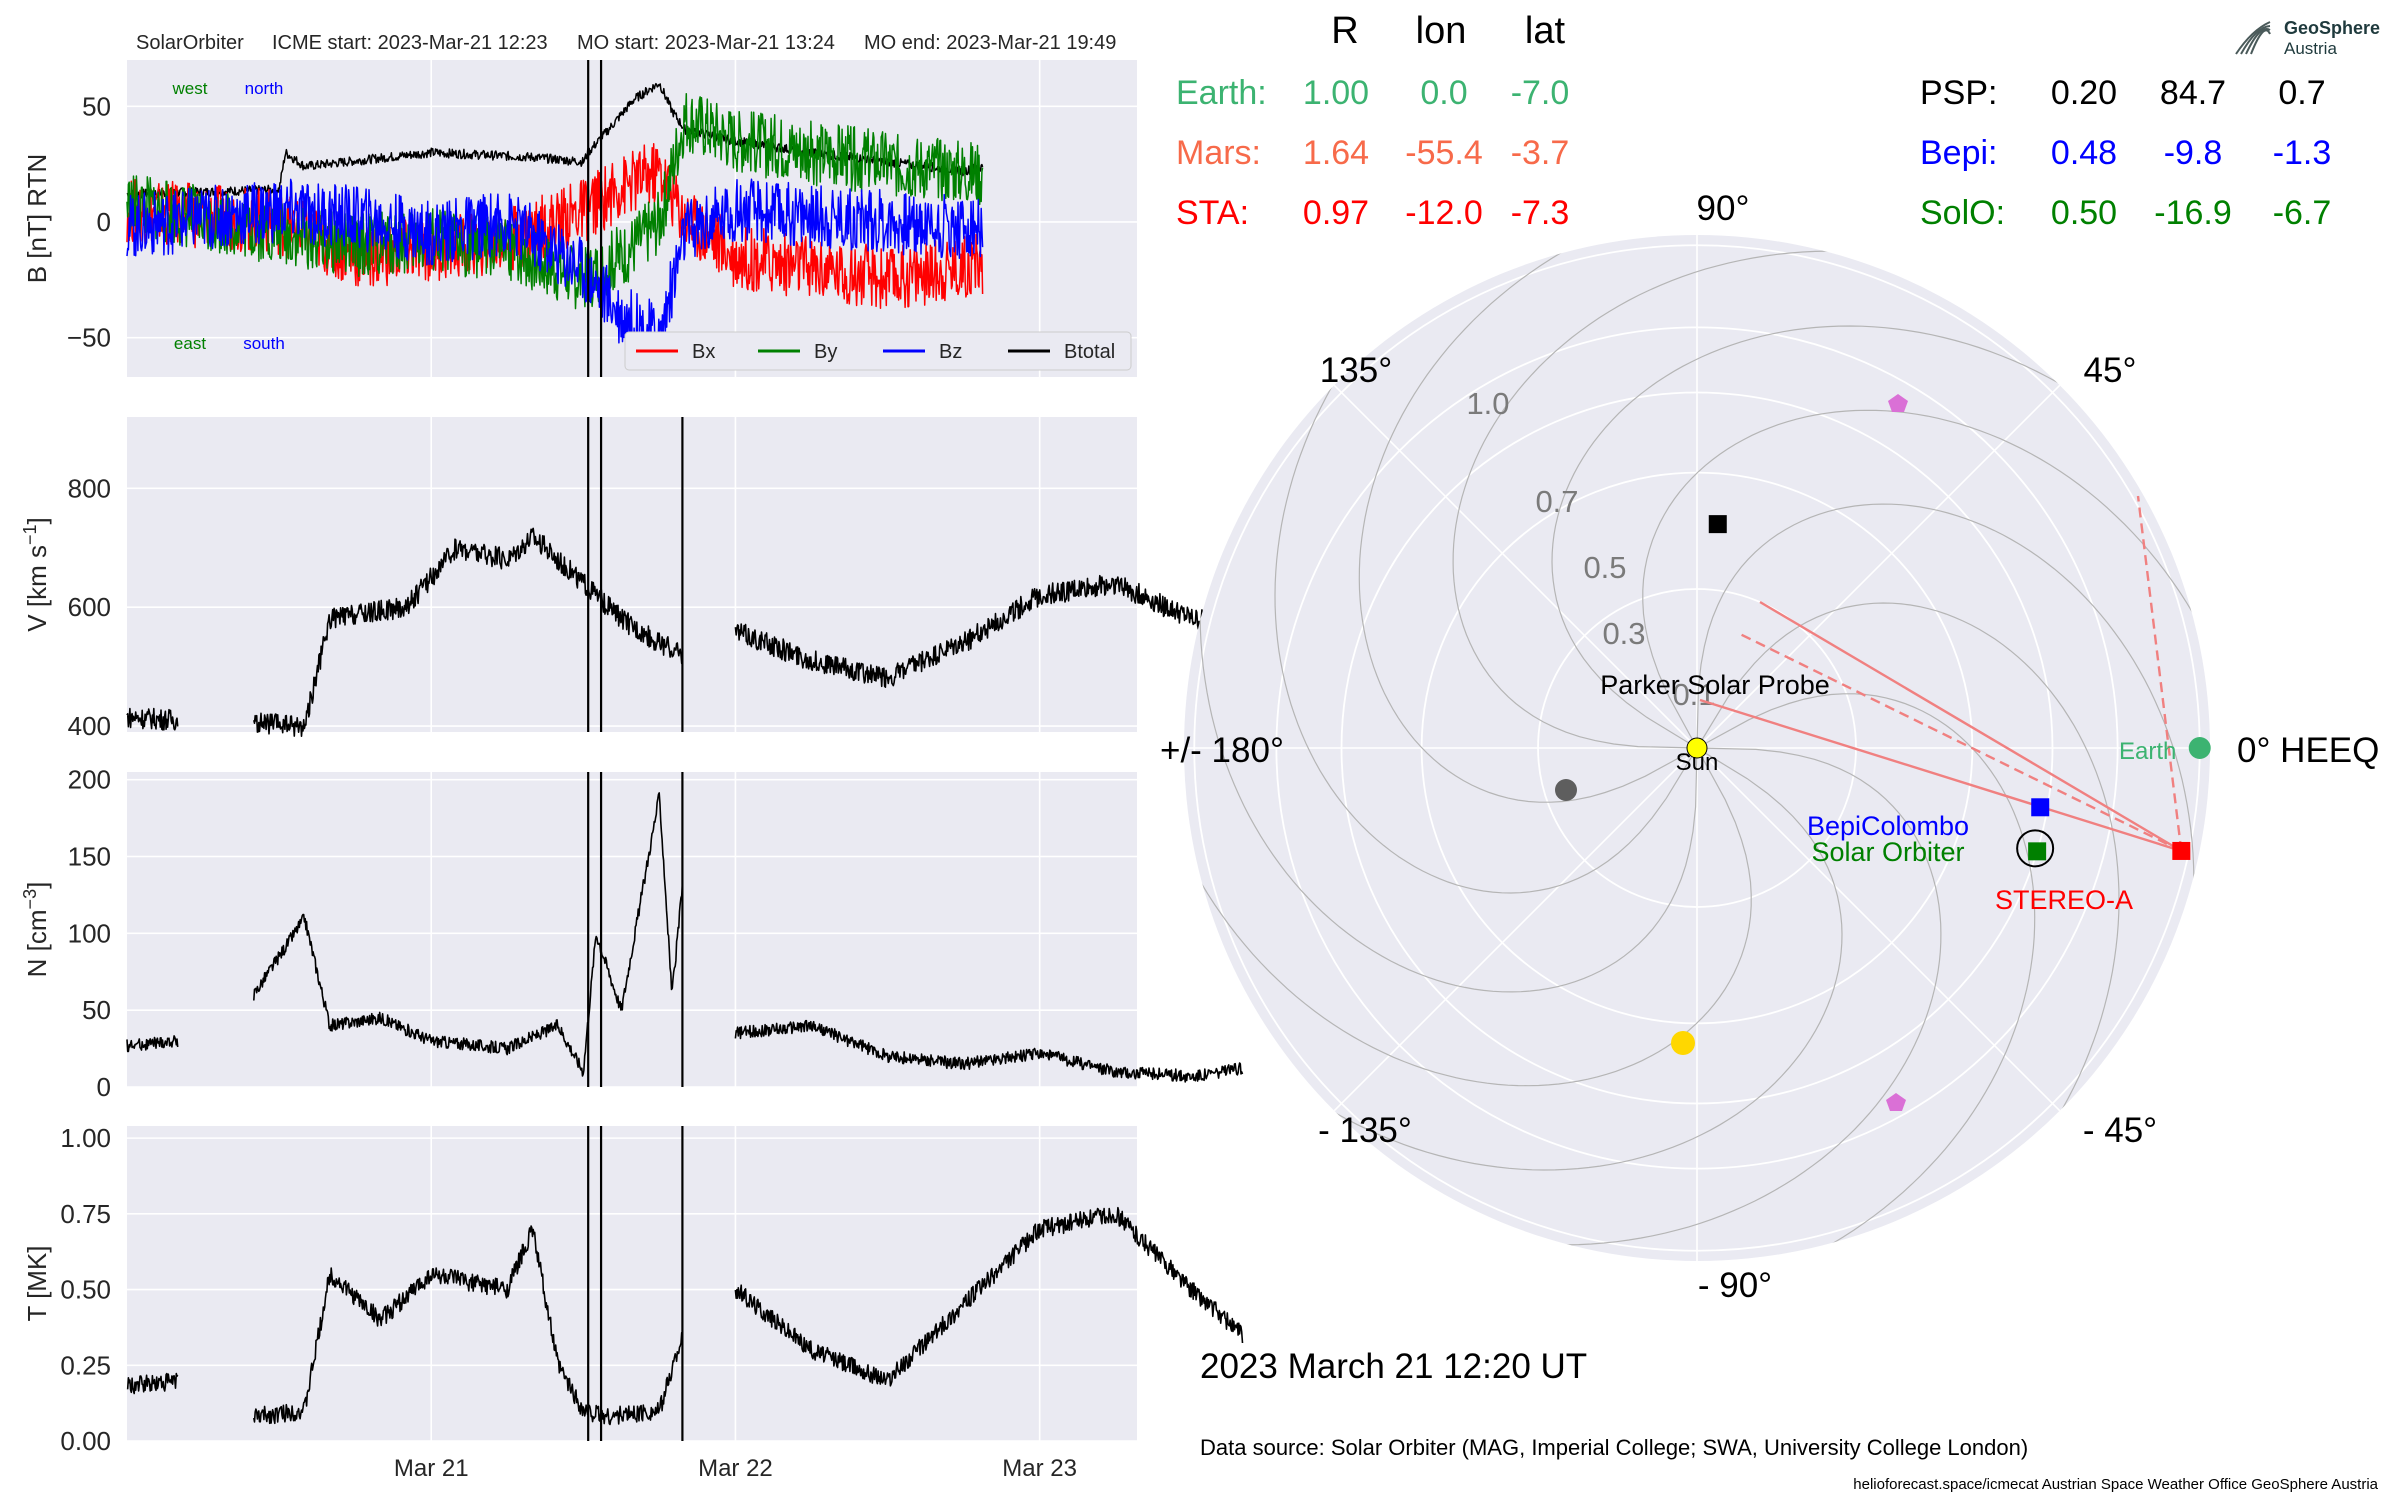 The image size is (2400, 1500). I want to click on y-tick-label: 150, so click(89, 857).